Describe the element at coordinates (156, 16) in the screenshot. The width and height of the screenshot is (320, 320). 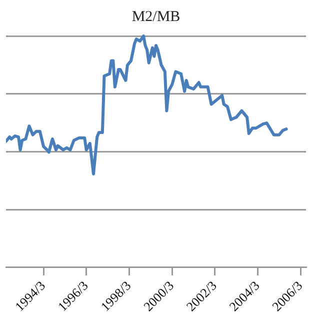
I see `chart-title: M2/MB` at that location.